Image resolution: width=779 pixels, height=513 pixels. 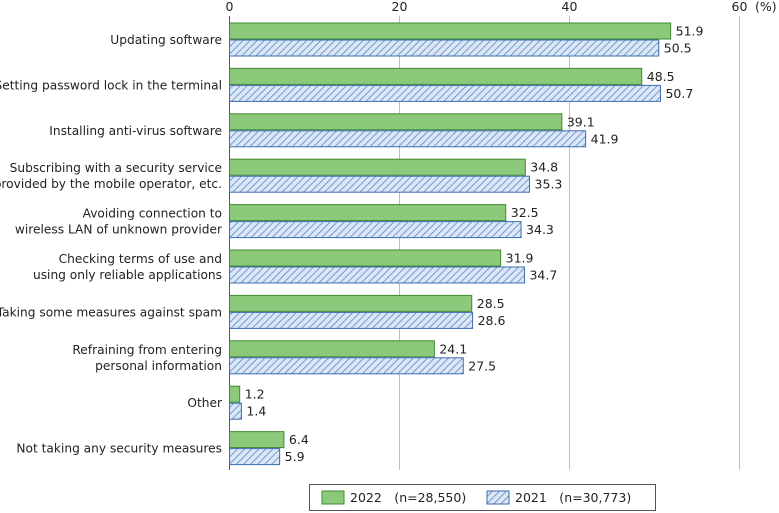 I want to click on category-label: Installing anti-virus software, so click(x=135, y=131).